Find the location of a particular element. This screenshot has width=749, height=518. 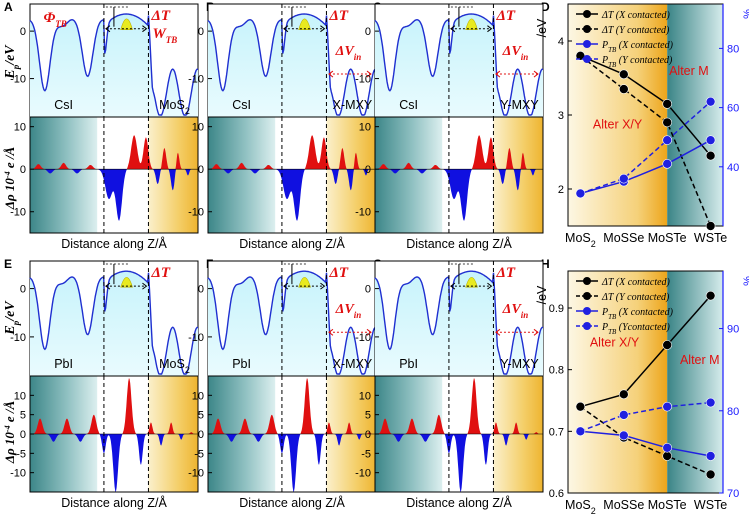

energy-profile-plot: 0 -10 CsI X-MXY ΔT ΔVin is located at coordinates (282, 60).